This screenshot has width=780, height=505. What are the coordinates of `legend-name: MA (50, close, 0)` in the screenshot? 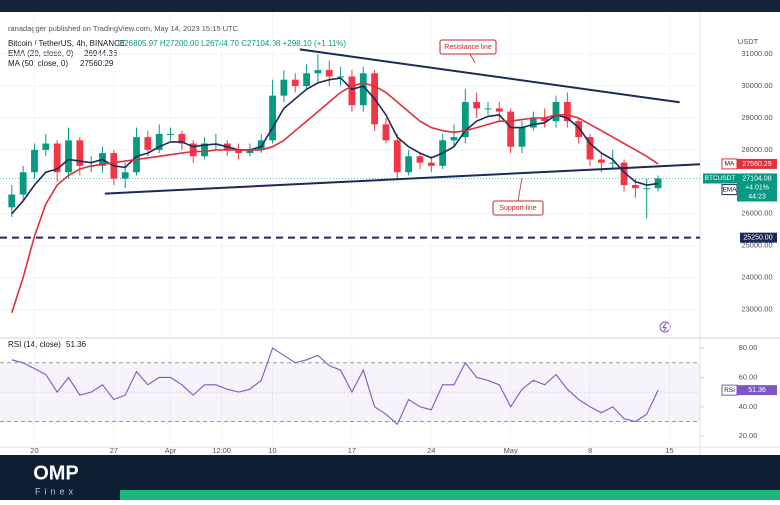 It's located at (38, 63).